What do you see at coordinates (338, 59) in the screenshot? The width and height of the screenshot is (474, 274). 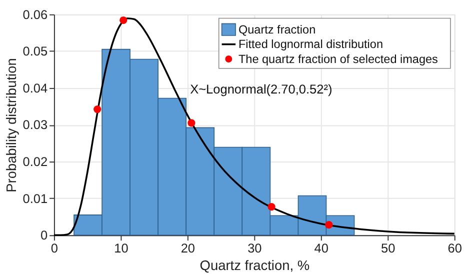 I see `legend-label: The quartz fraction of selected images` at bounding box center [338, 59].